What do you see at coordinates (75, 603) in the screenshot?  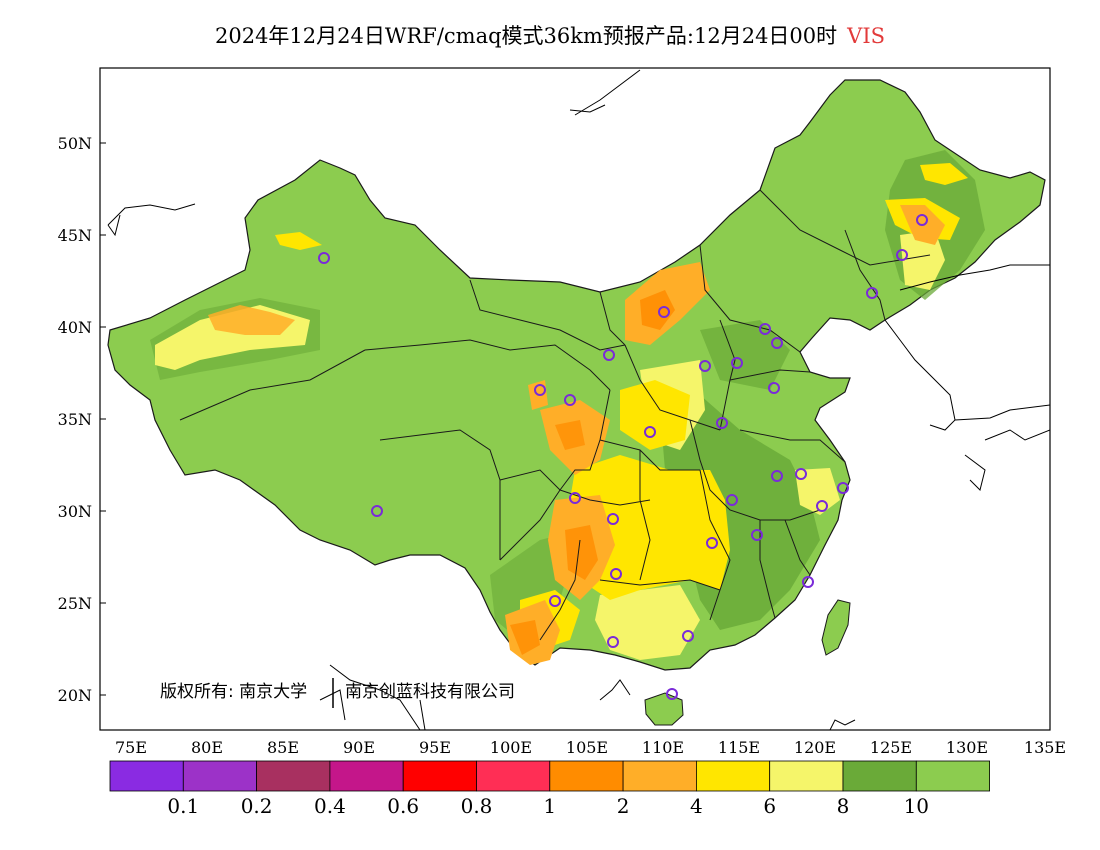 I see `lat-label: 25N` at bounding box center [75, 603].